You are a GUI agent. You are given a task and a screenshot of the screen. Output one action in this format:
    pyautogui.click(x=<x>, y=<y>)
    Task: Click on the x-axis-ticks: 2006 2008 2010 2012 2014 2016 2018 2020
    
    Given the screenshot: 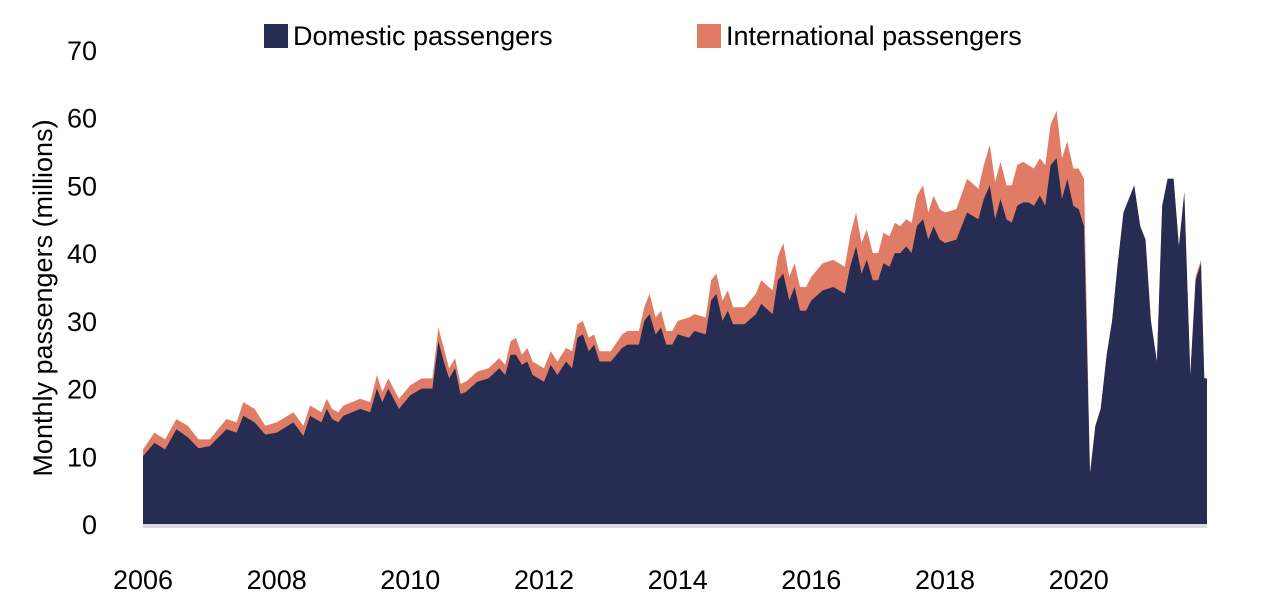 What is the action you would take?
    pyautogui.click(x=611, y=580)
    